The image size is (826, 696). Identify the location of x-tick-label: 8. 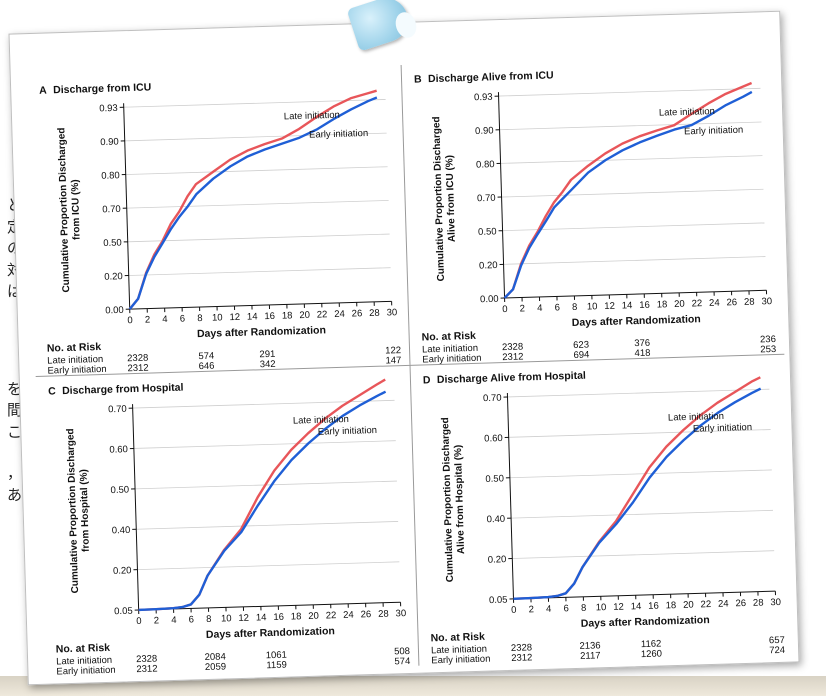
(584, 608).